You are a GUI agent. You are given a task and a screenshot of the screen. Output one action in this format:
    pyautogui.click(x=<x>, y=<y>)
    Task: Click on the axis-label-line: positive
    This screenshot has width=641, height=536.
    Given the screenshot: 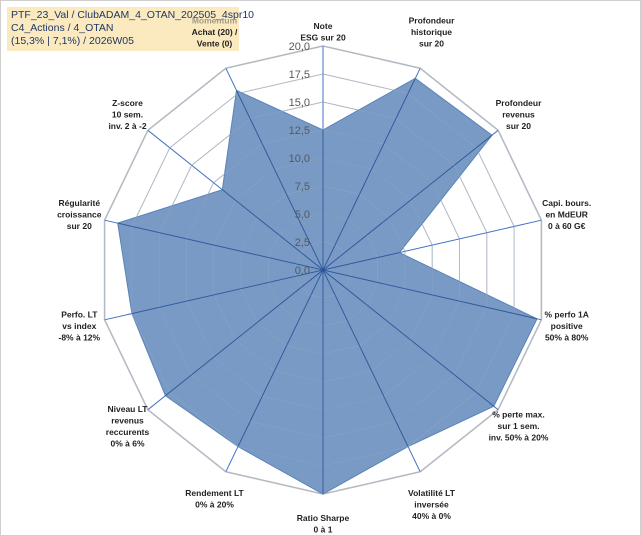 What is the action you would take?
    pyautogui.click(x=567, y=326)
    